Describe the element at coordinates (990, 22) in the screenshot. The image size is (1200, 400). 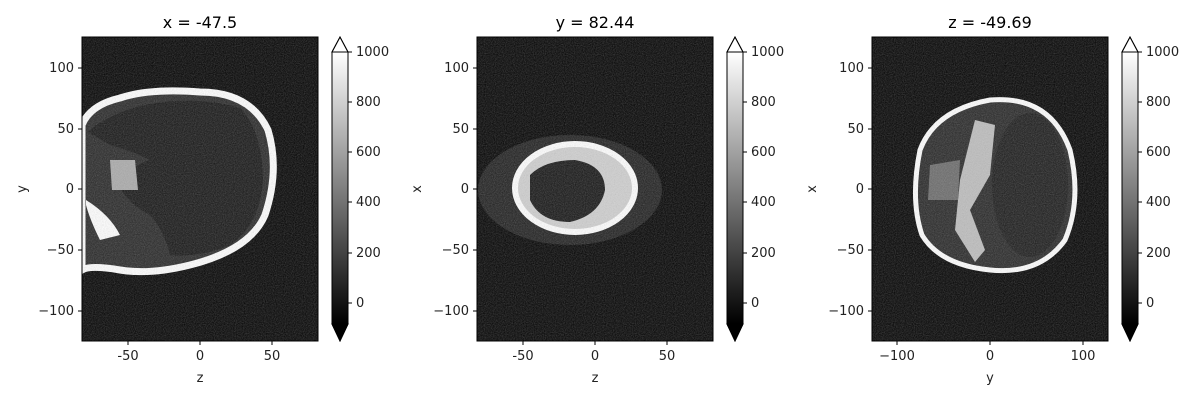
I see `panel-title: z = -49.69` at that location.